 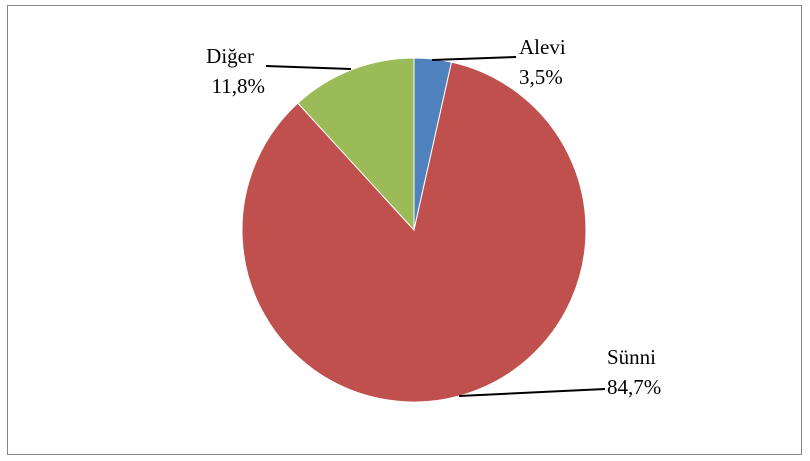 I want to click on slice-value-alevi: 3,5%, so click(x=541, y=77).